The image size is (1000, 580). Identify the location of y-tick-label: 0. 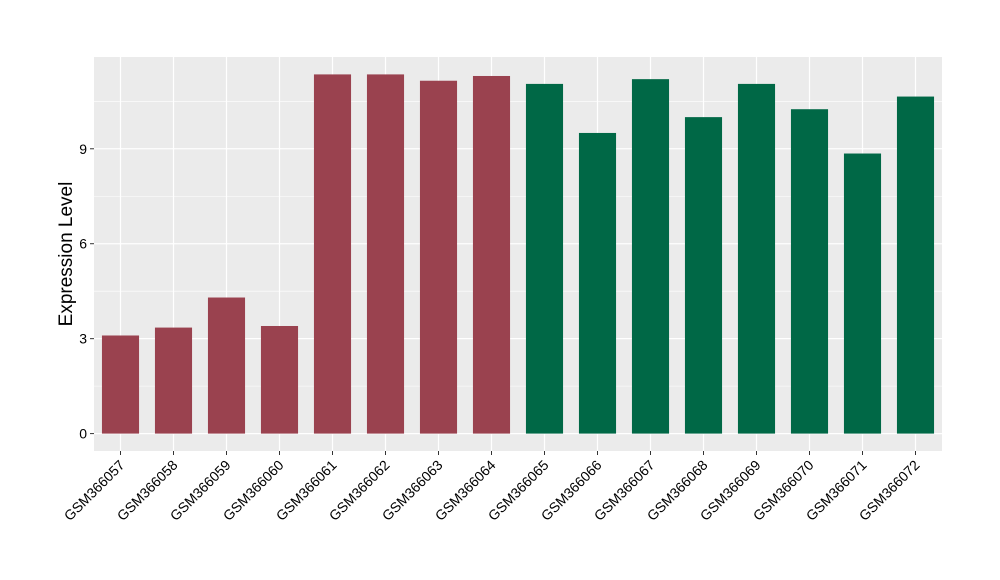
(83, 434).